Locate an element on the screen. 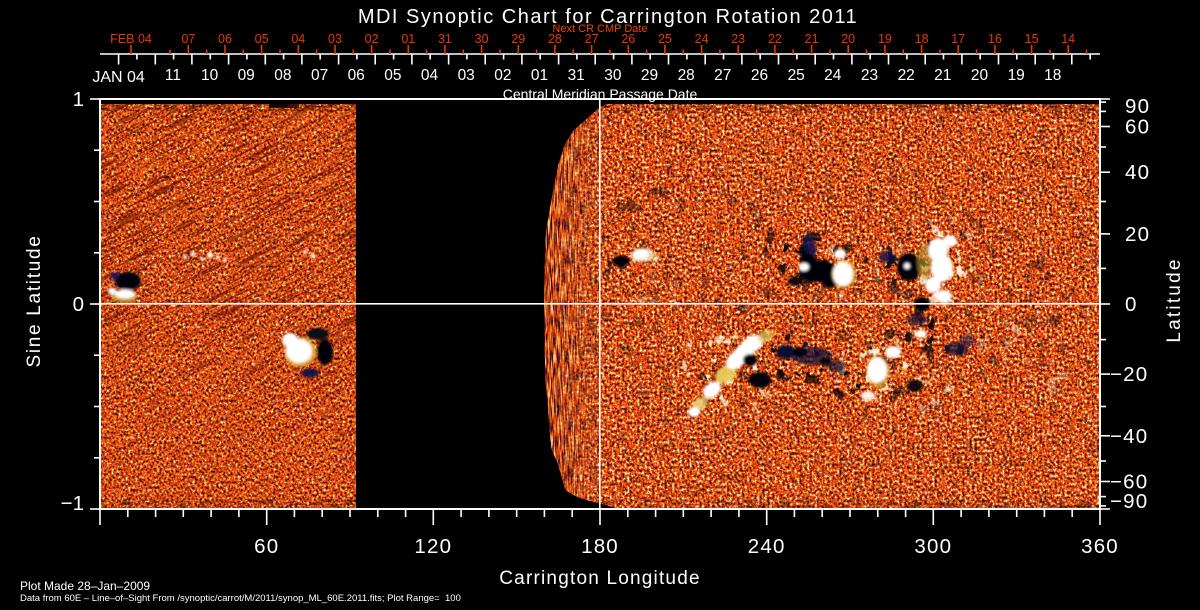  svg-text: 180 is located at coordinates (600, 546).